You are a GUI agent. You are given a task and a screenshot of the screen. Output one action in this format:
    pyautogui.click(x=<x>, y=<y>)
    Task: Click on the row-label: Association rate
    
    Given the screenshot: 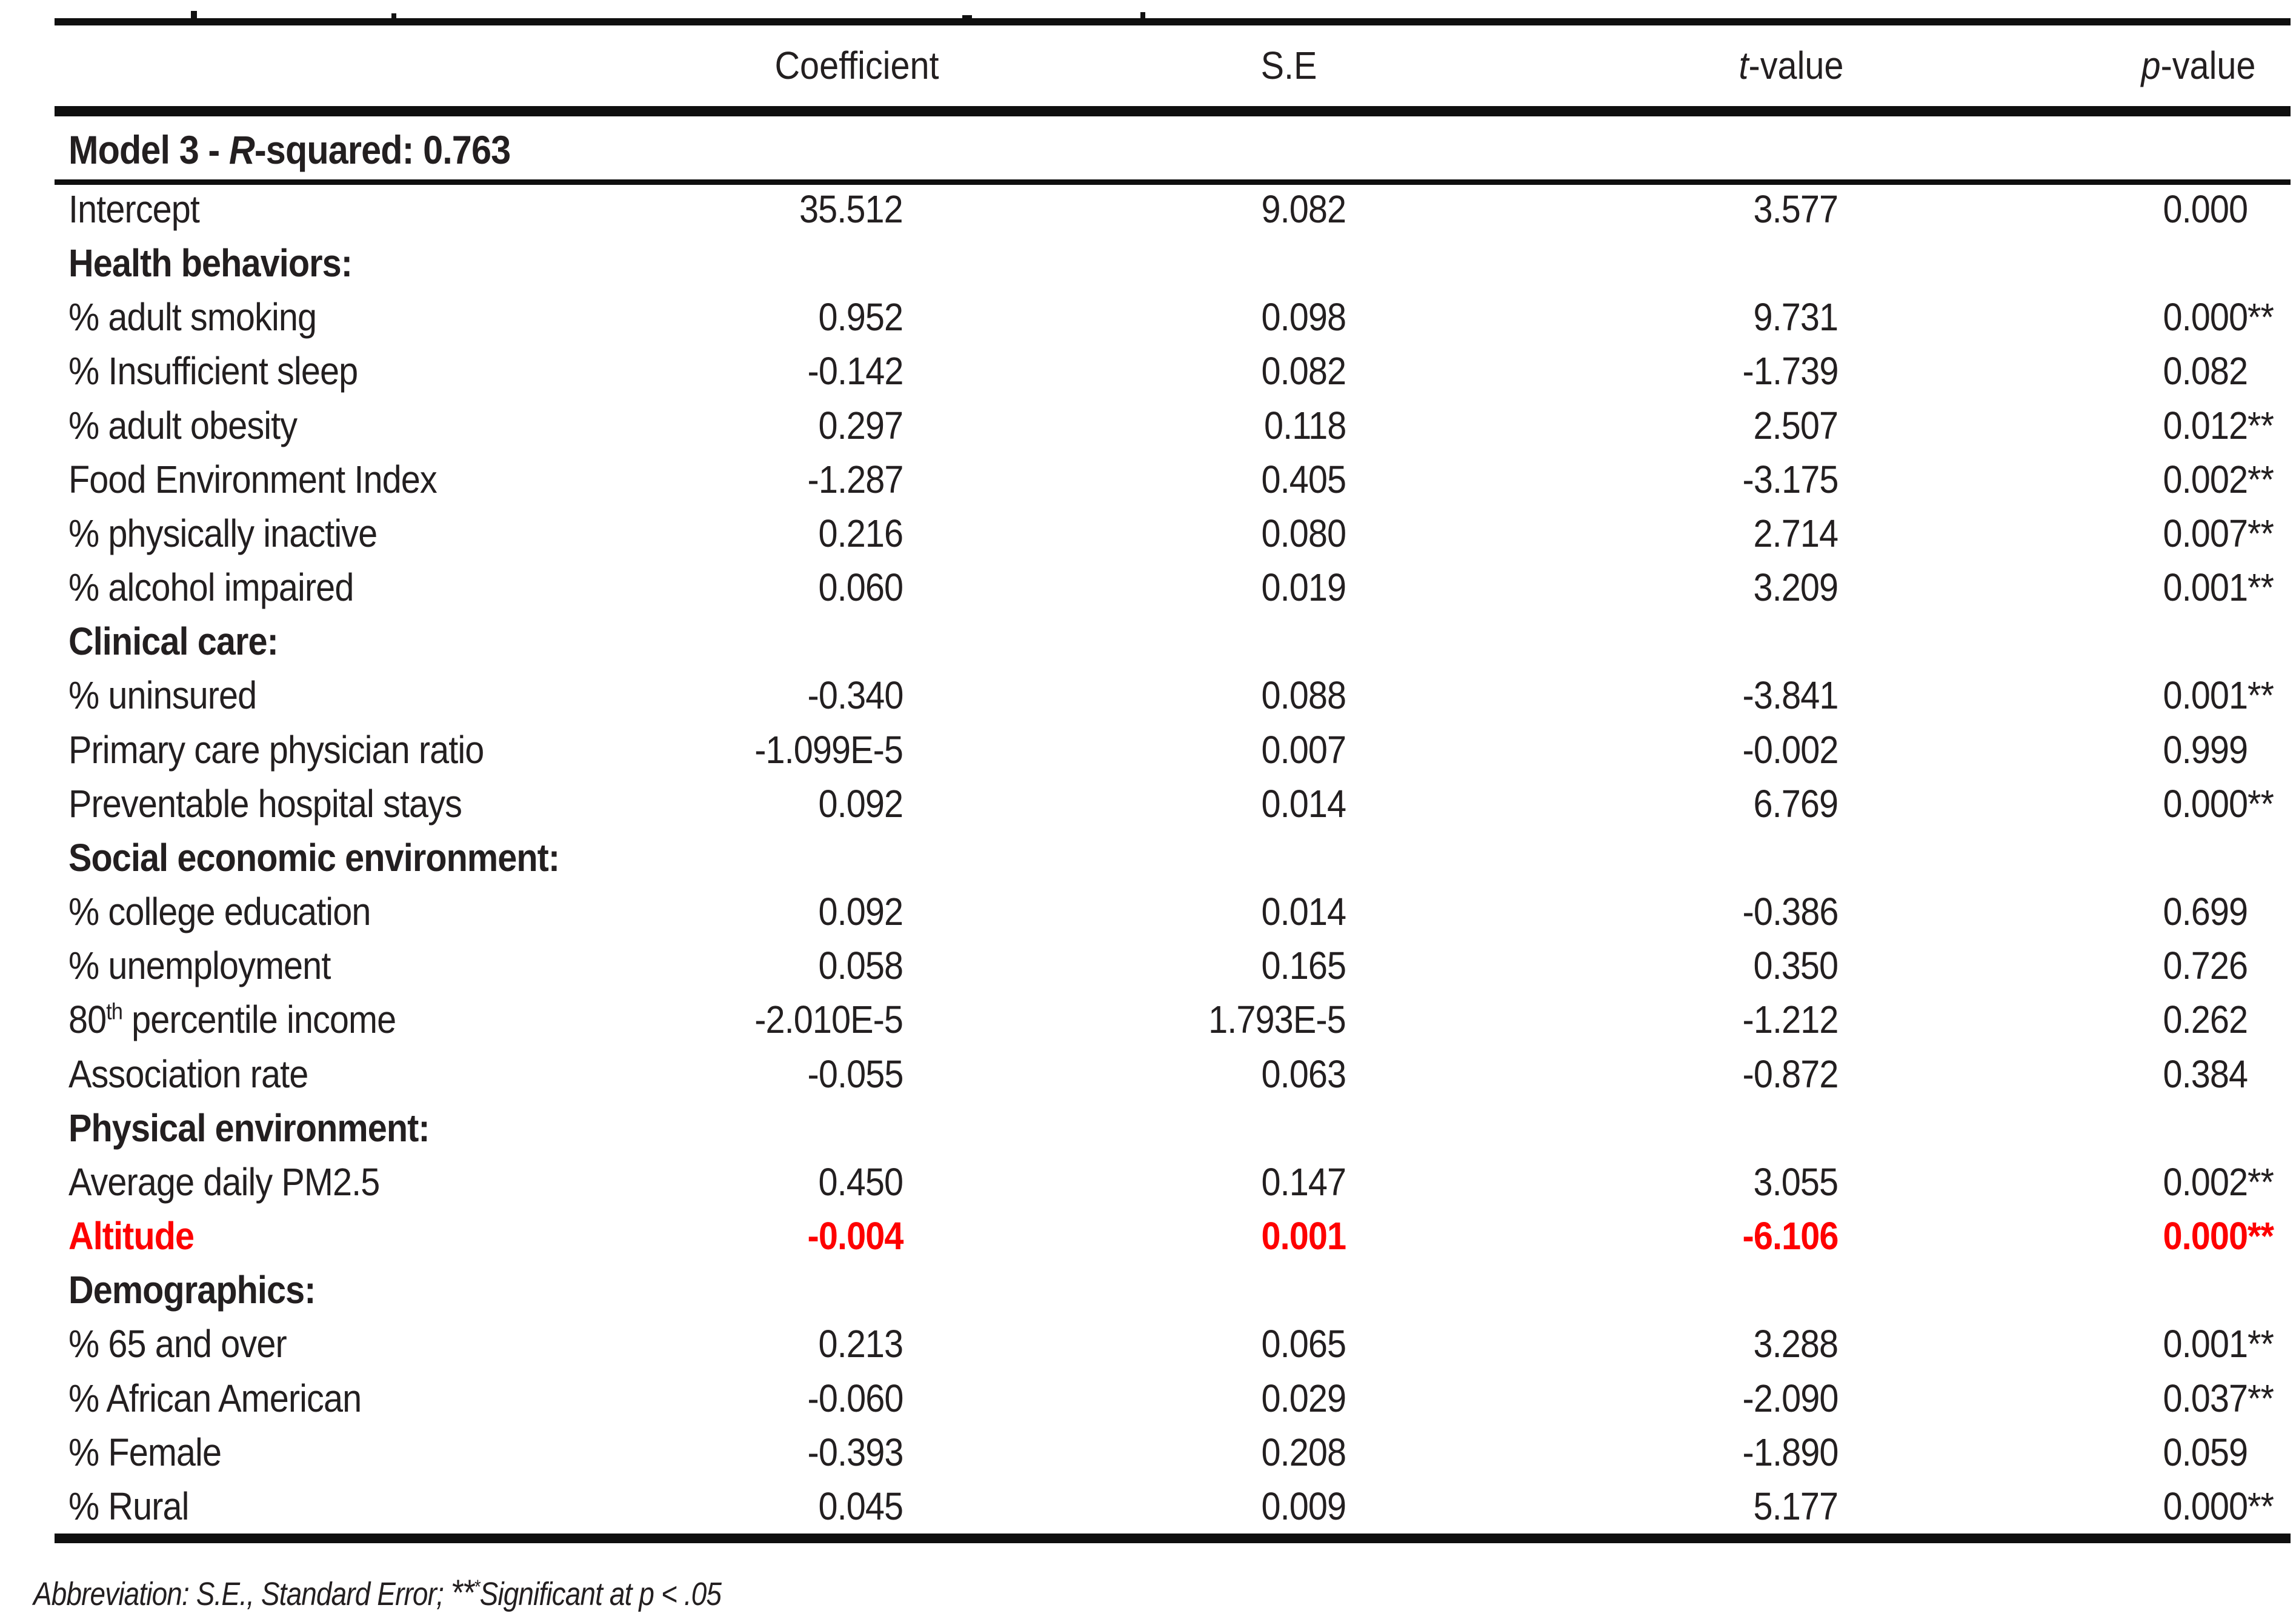 What is the action you would take?
    pyautogui.click(x=188, y=1074)
    